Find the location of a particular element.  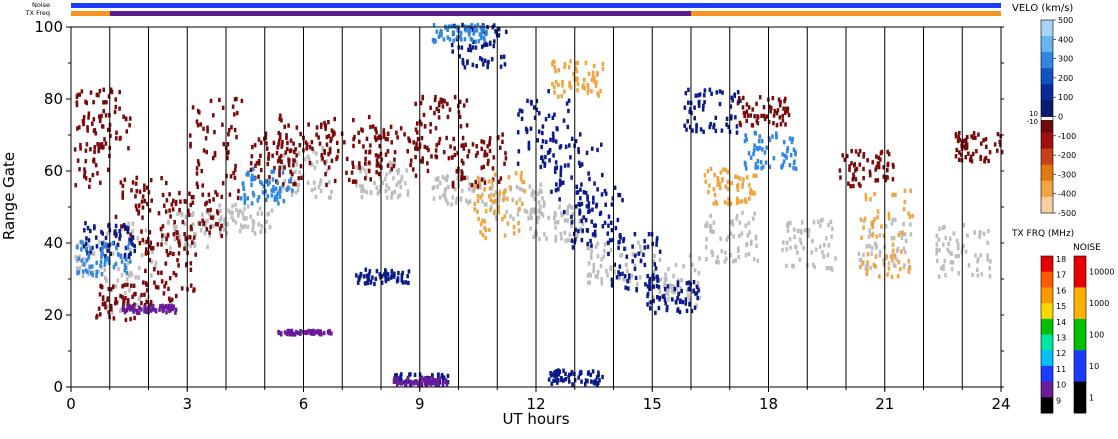

noise-strip-label: Noise is located at coordinates (41, 5).